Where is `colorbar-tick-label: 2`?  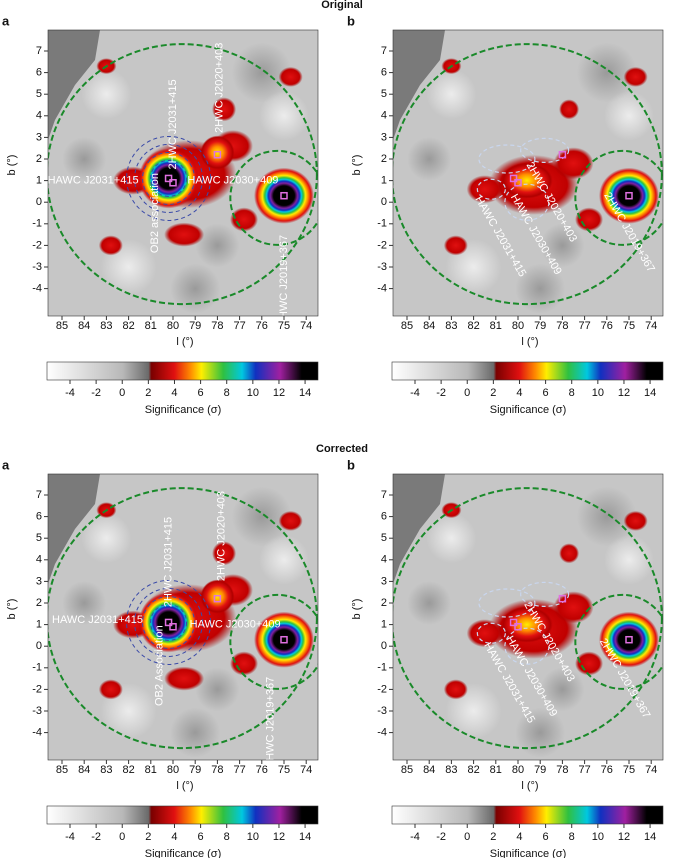 colorbar-tick-label: 2 is located at coordinates (148, 837).